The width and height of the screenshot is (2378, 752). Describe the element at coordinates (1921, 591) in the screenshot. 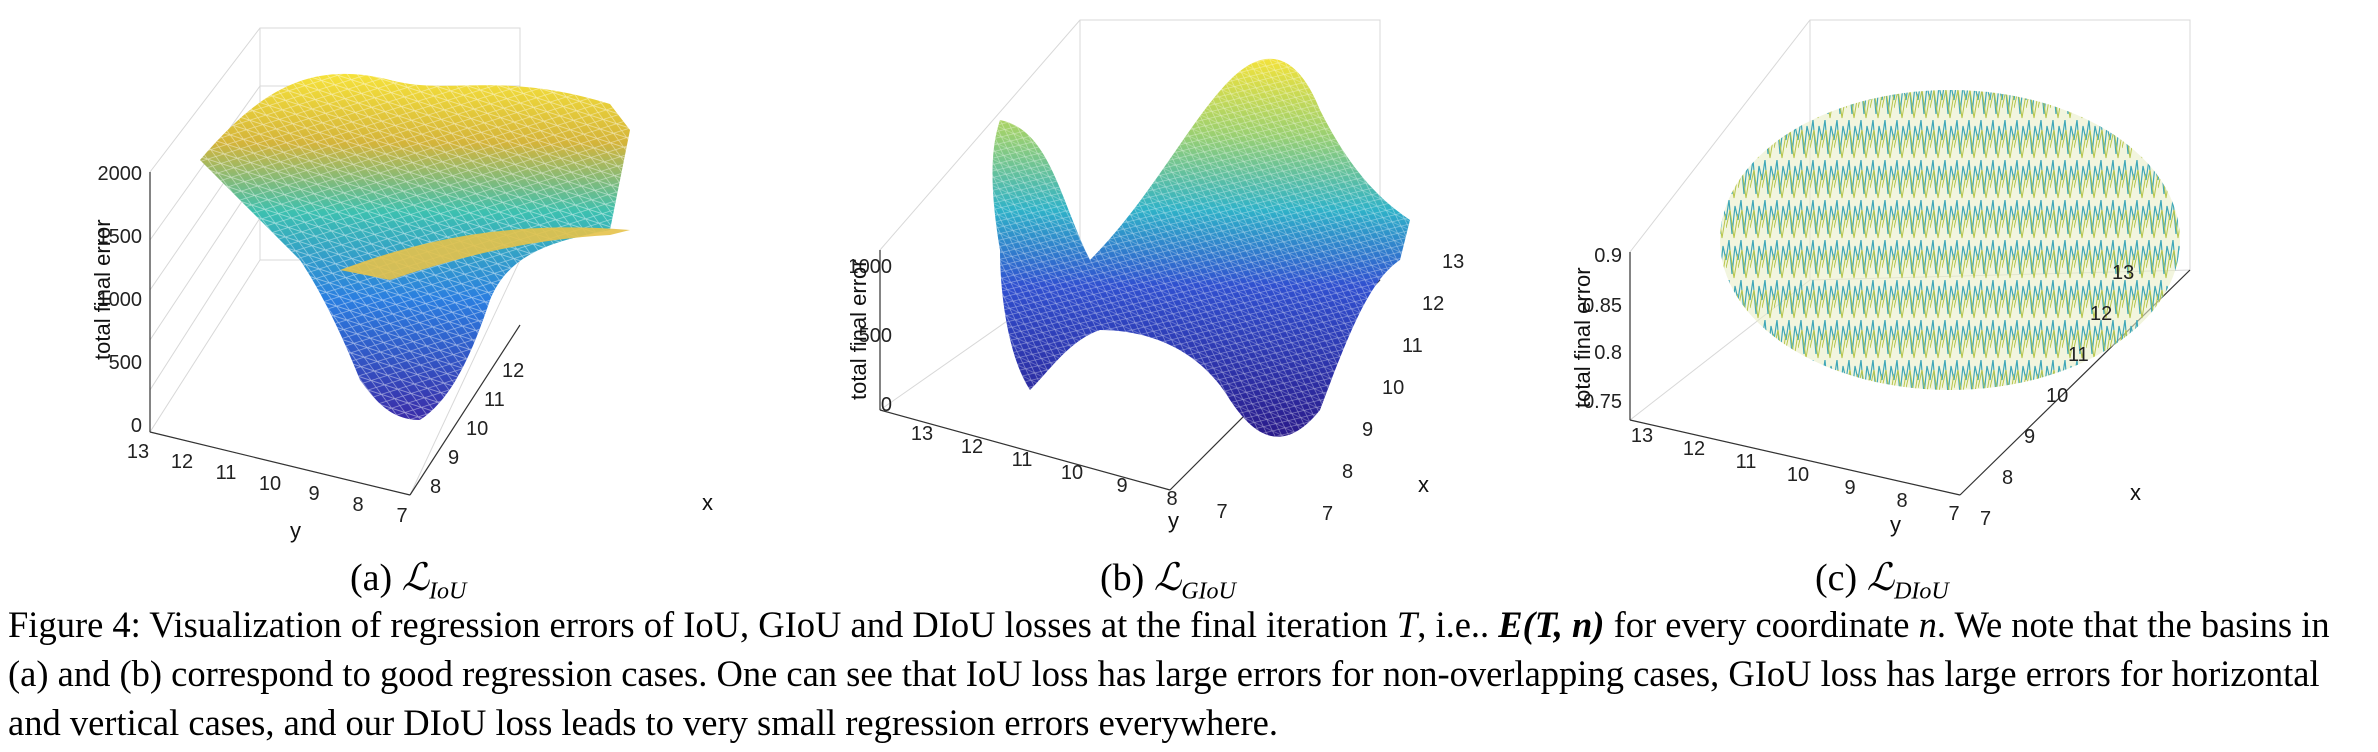

I see `loss-subscript: DIoU` at that location.